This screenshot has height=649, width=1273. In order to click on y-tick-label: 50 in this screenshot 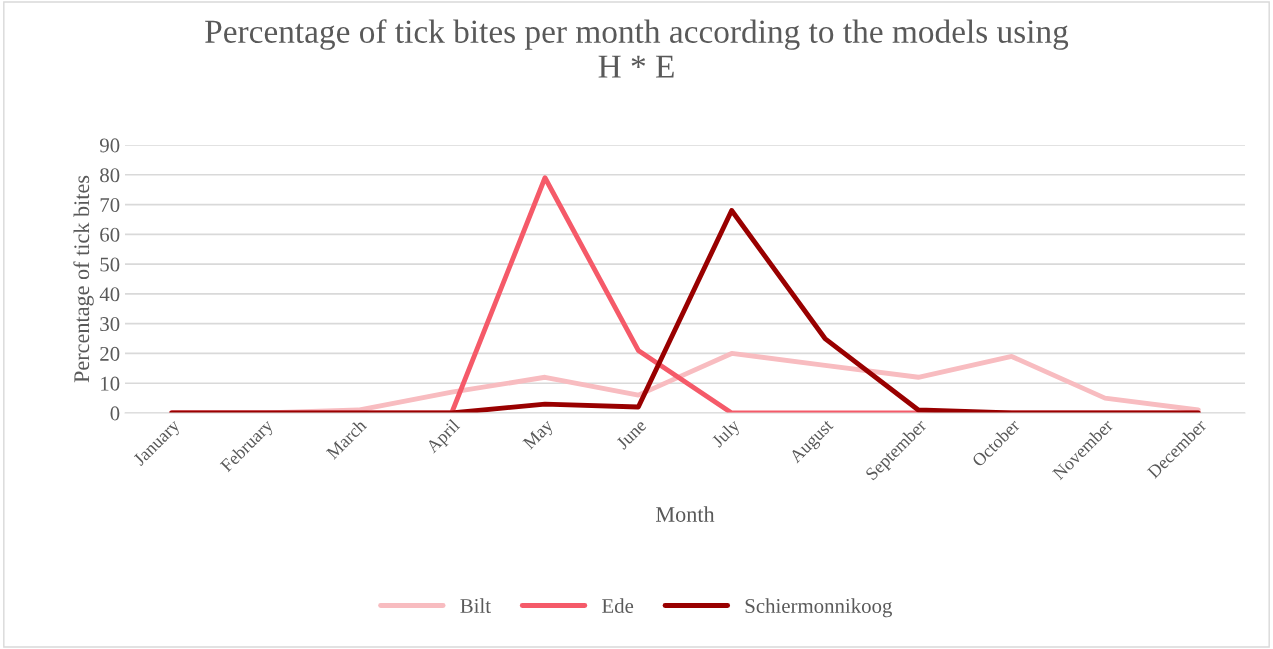, I will do `click(110, 264)`.